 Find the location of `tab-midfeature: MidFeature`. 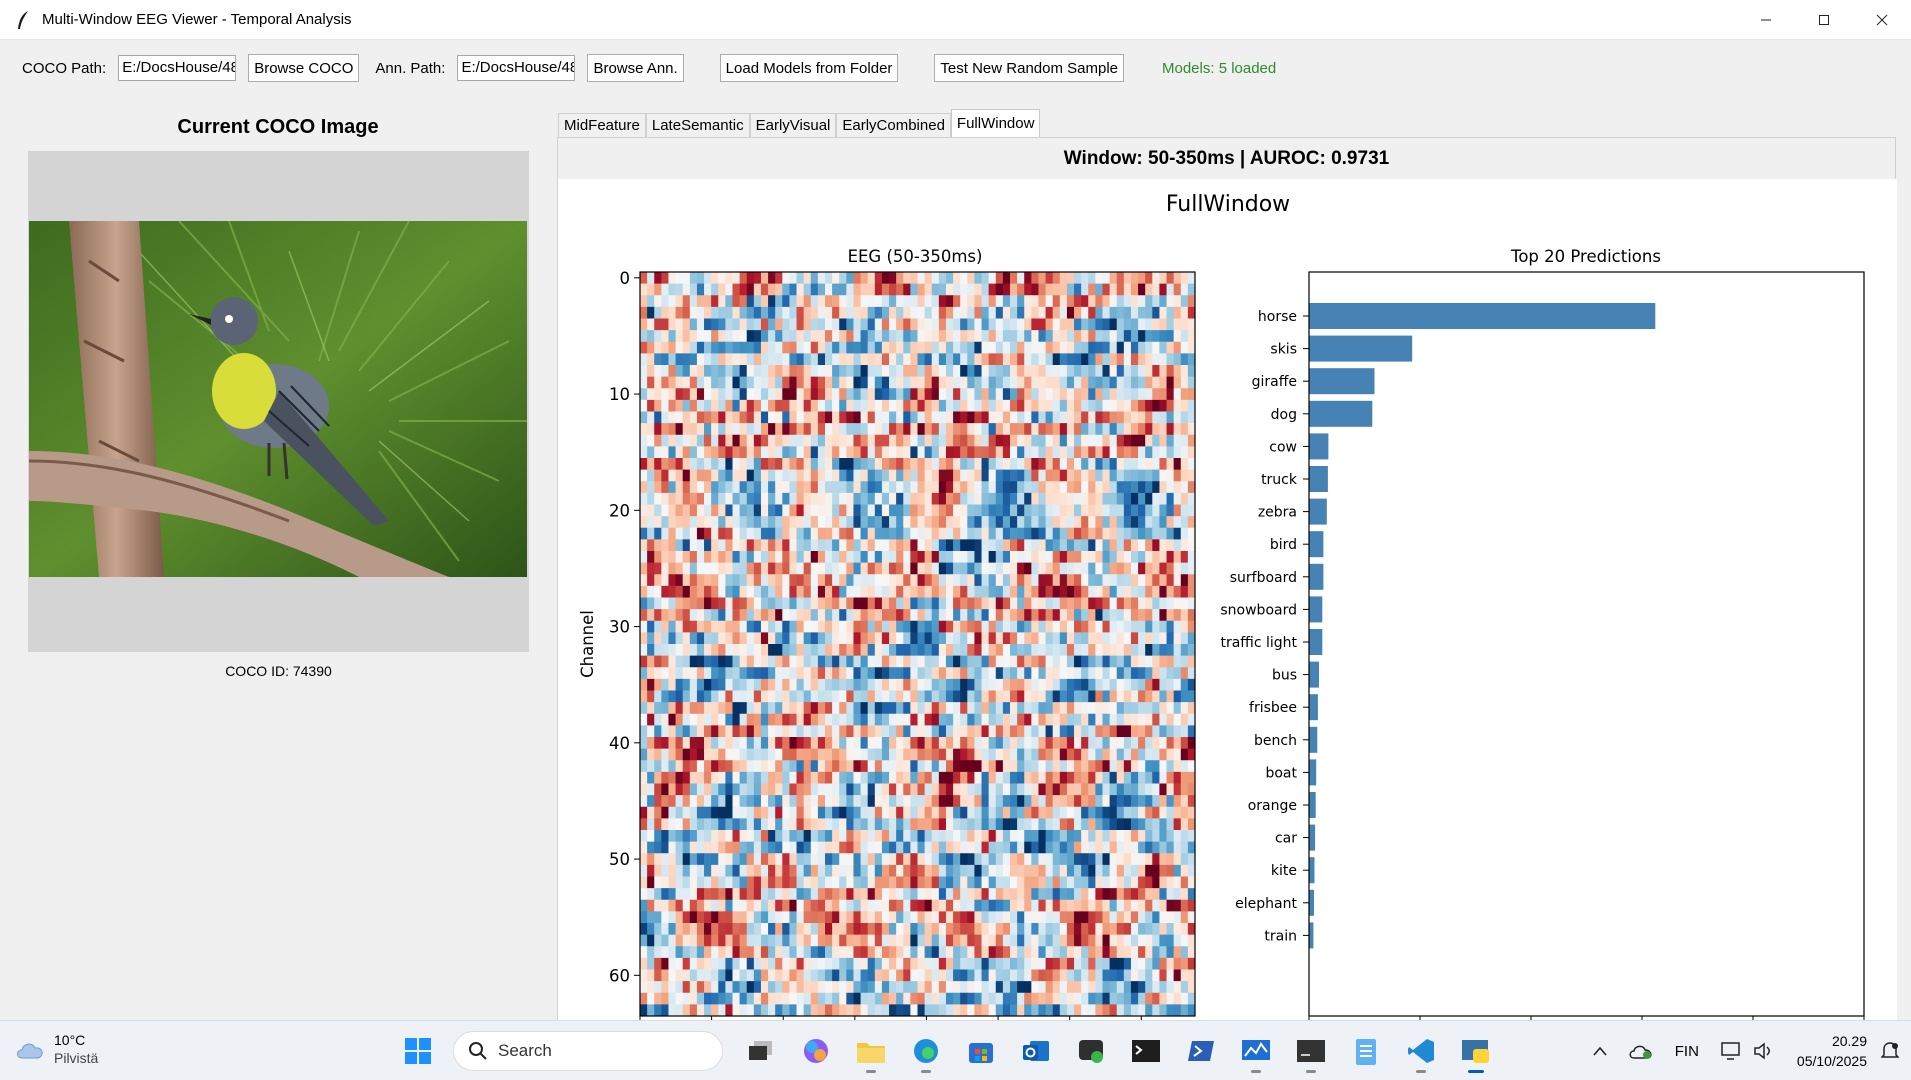

tab-midfeature: MidFeature is located at coordinates (602, 125).